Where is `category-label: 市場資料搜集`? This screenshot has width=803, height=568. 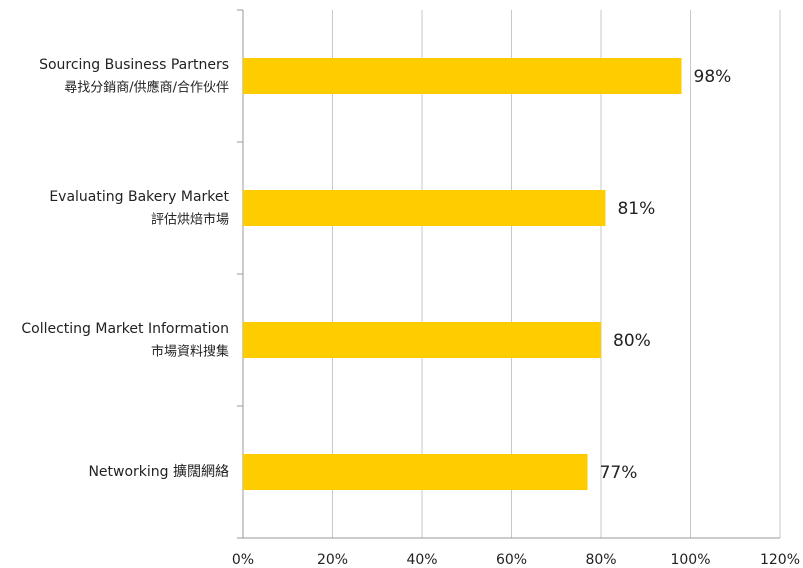 category-label: 市場資料搜集 is located at coordinates (190, 352).